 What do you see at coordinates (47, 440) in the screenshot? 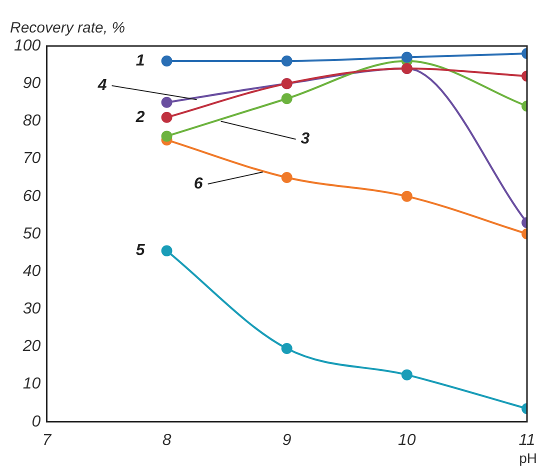
I see `x-tick-label: 7` at bounding box center [47, 440].